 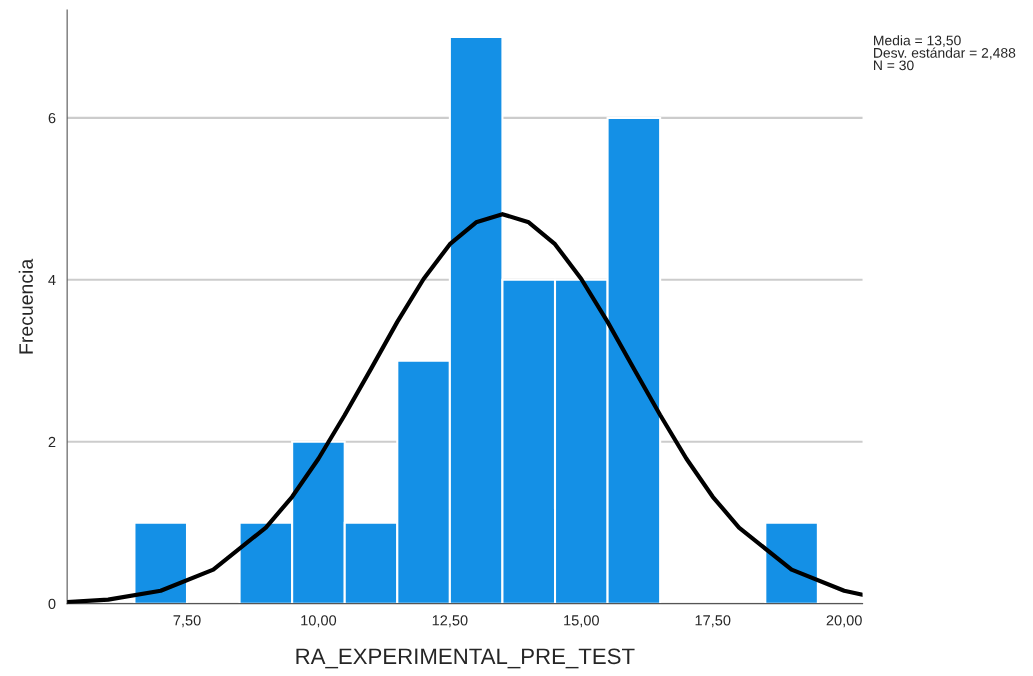 I want to click on text: Media = 13,50 Desv. estándar = 2,488 N = 30, so click(x=945, y=53).